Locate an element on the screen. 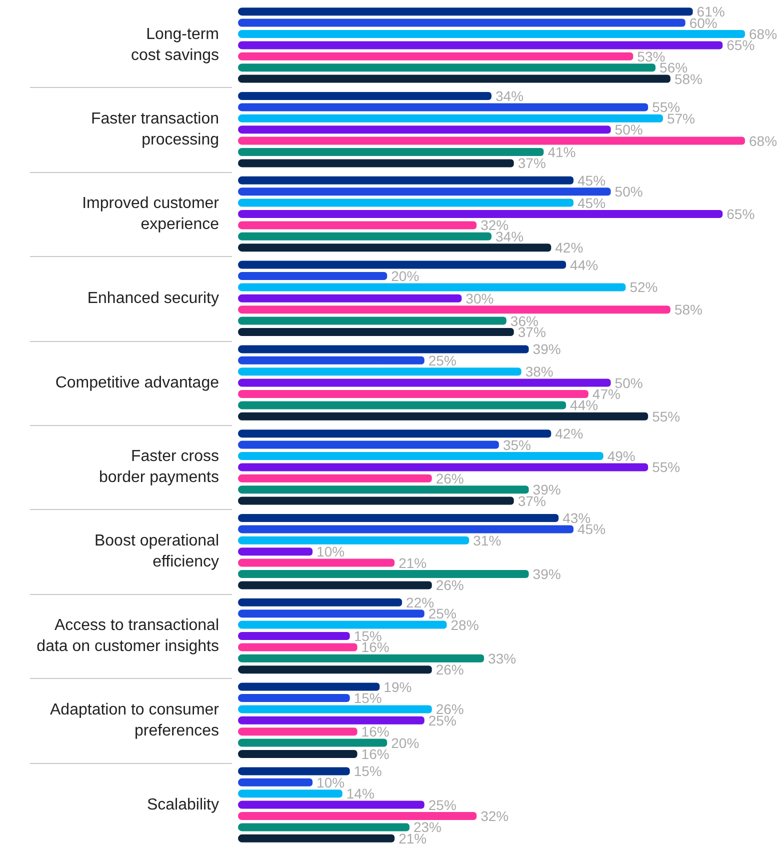  data-label: 30% is located at coordinates (480, 298).